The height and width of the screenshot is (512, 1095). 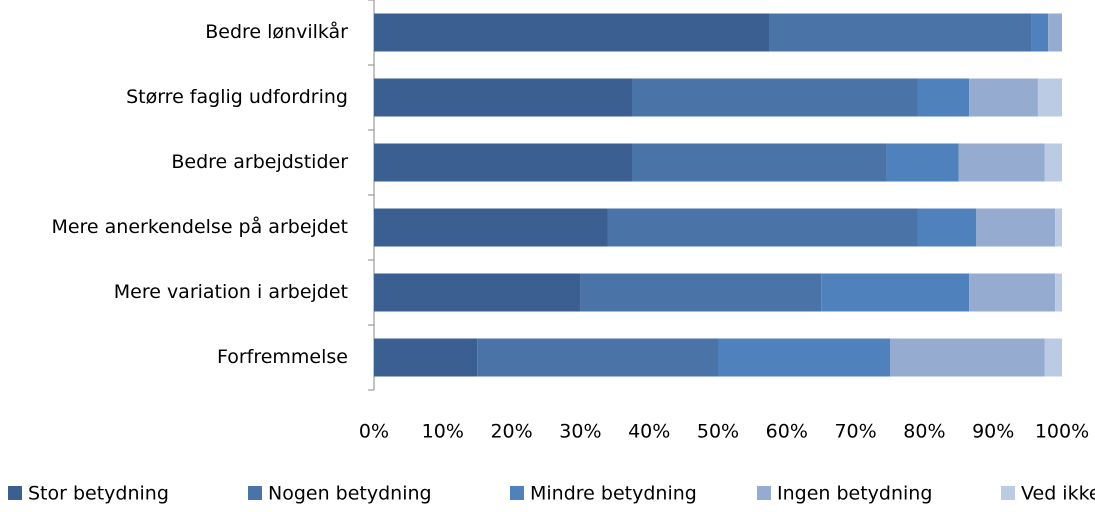 What do you see at coordinates (854, 494) in the screenshot?
I see `legend-label: Ingen betydning` at bounding box center [854, 494].